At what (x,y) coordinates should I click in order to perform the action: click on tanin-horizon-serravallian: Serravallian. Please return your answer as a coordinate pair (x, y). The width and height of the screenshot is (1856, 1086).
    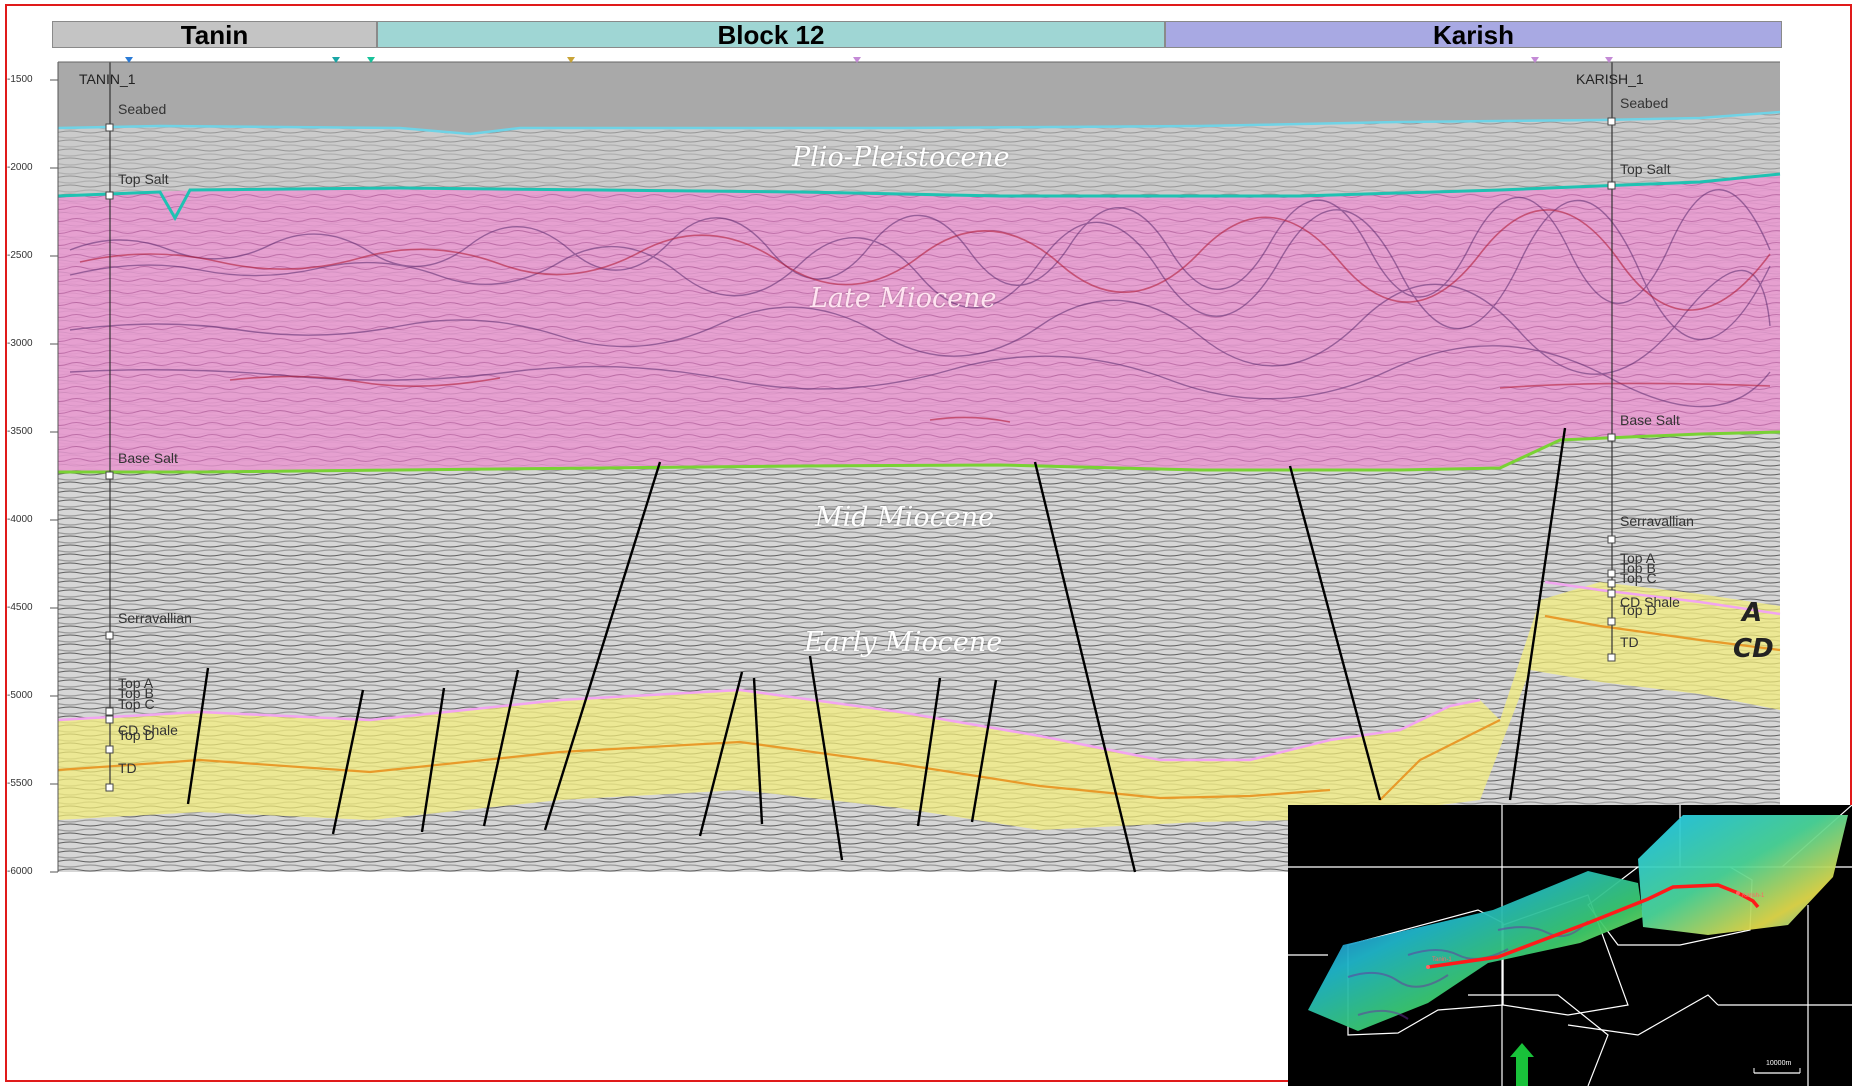
    Looking at the image, I should click on (155, 618).